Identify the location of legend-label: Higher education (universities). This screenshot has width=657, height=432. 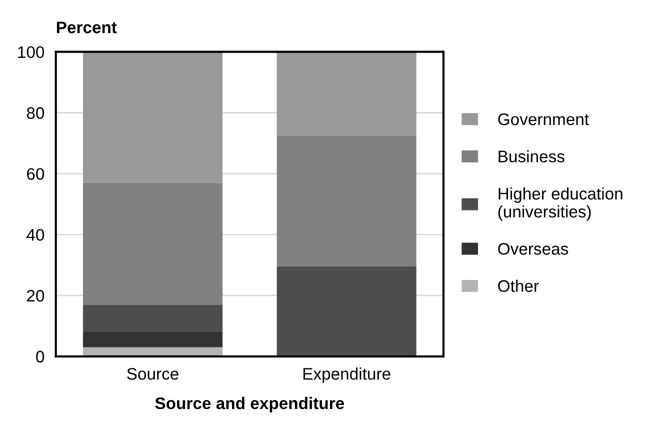
(560, 204).